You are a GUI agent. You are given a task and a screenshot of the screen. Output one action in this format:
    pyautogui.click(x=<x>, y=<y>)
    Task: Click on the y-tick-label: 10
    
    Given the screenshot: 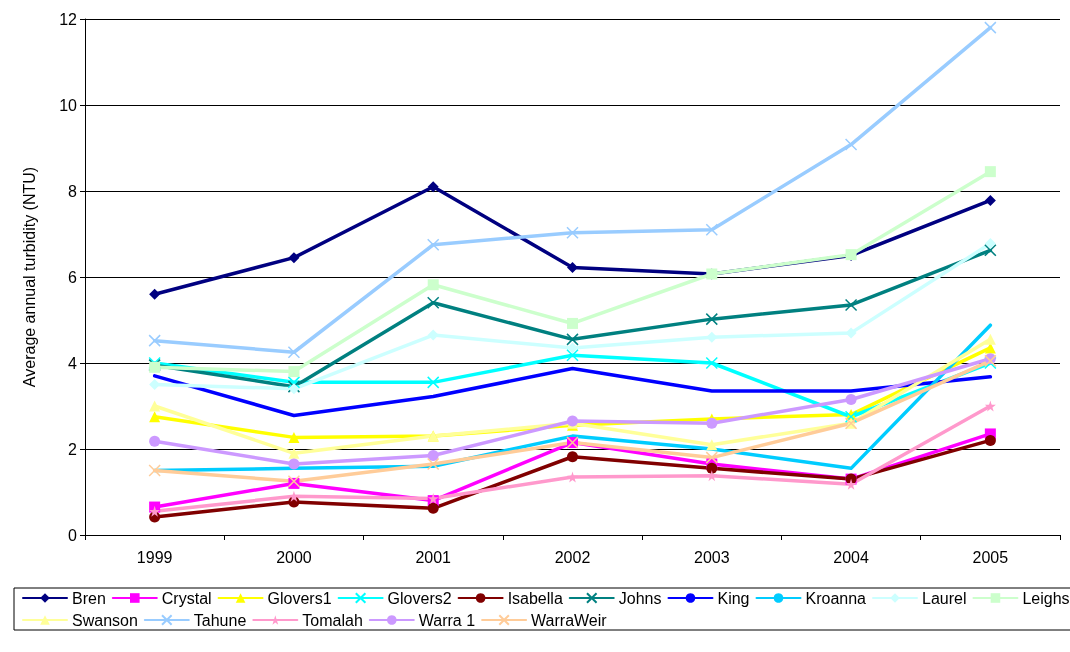 What is the action you would take?
    pyautogui.click(x=68, y=105)
    